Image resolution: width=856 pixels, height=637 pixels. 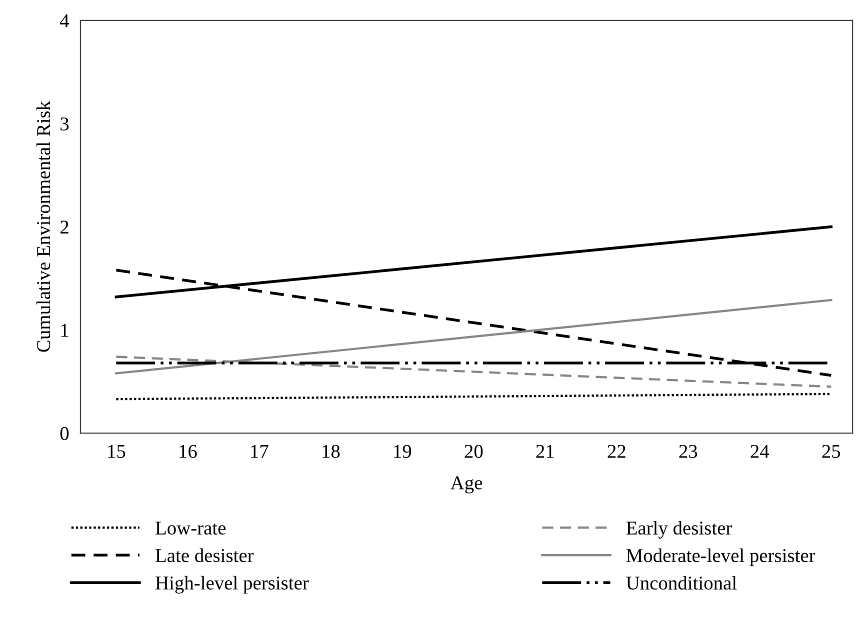 I want to click on y-tick-label: 4, so click(x=65, y=21).